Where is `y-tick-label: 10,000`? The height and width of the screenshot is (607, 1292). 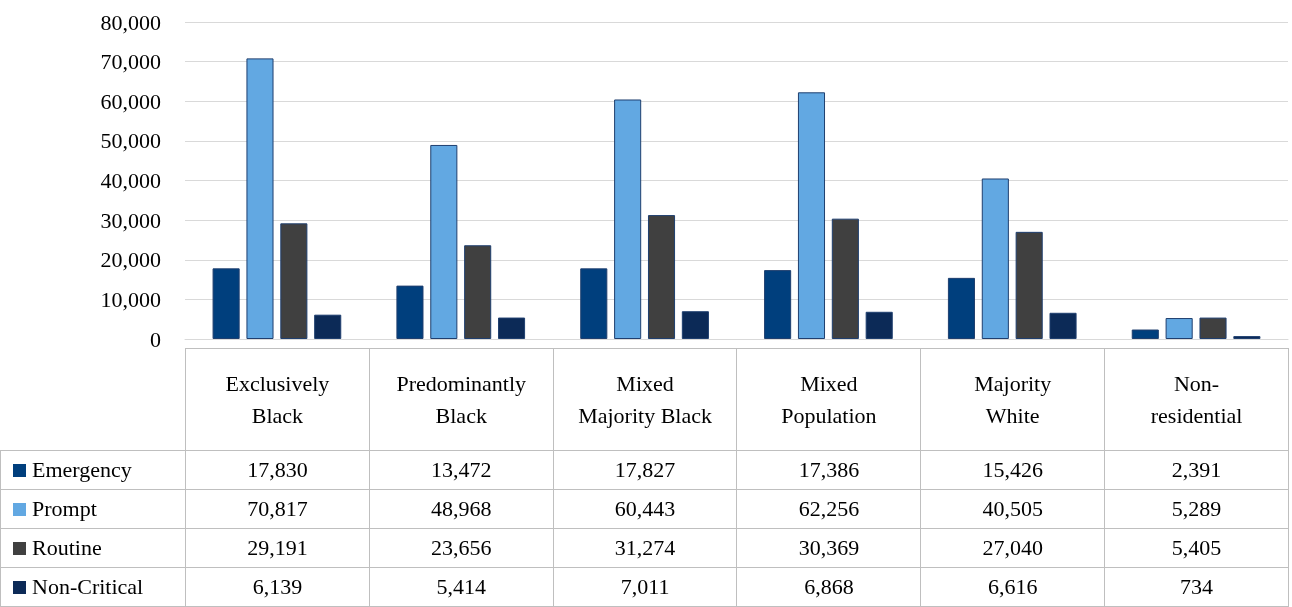 y-tick-label: 10,000 is located at coordinates (130, 299).